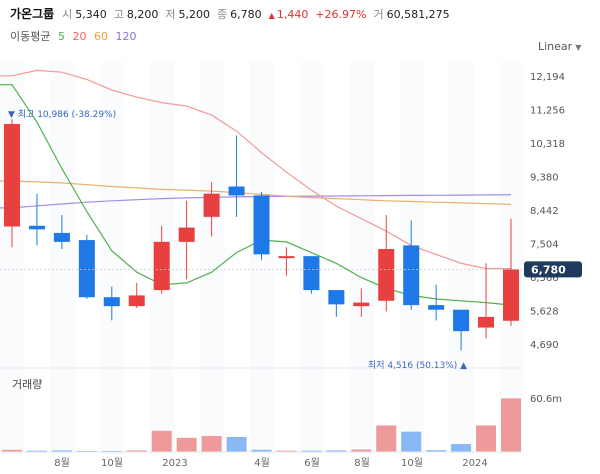 The width and height of the screenshot is (600, 474). I want to click on x-tick-label: 2023, so click(174, 463).